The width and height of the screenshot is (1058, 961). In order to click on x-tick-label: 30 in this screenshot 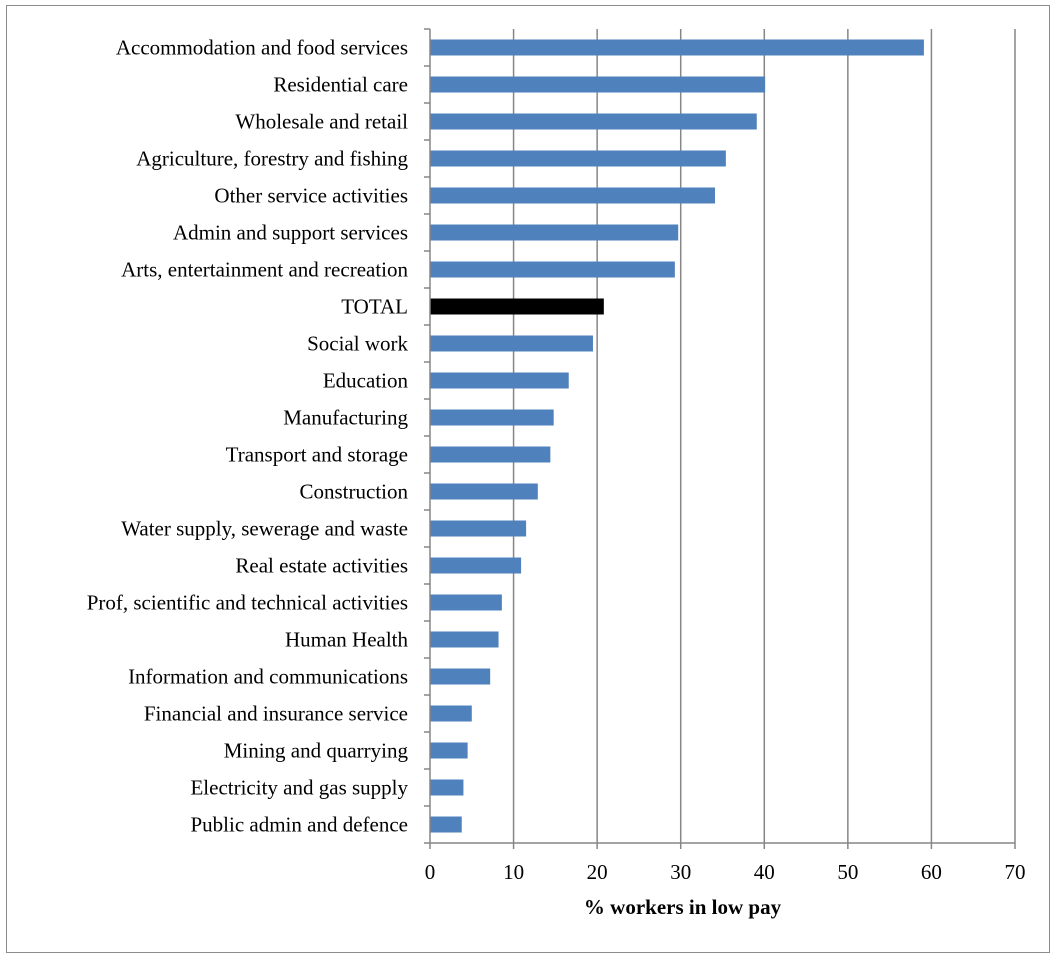, I will do `click(680, 872)`.